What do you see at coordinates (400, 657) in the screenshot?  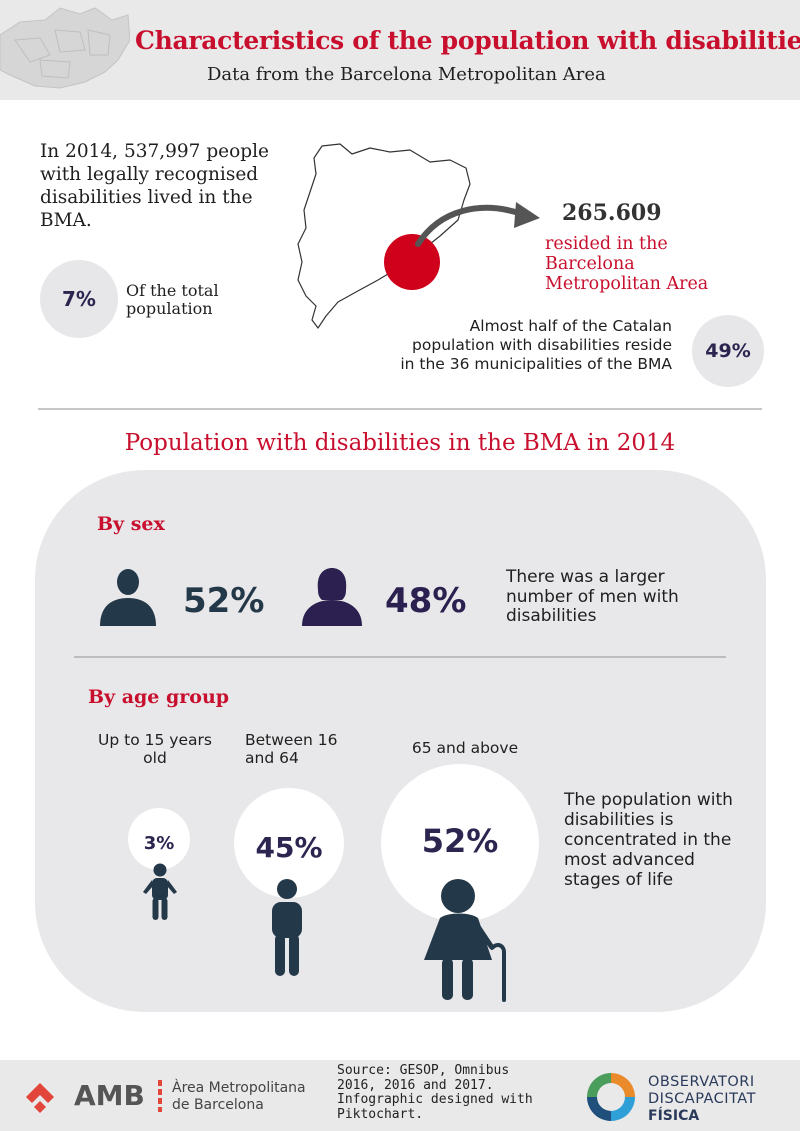 I see `panel-divider` at bounding box center [400, 657].